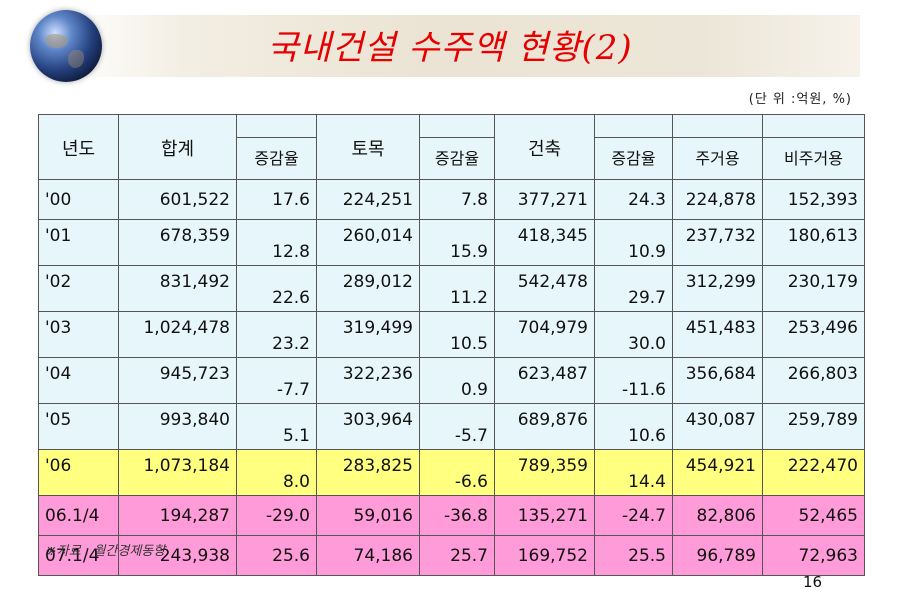 This screenshot has width=900, height=600. What do you see at coordinates (813, 515) in the screenshot?
I see `cell-nonresidential: 52,465` at bounding box center [813, 515].